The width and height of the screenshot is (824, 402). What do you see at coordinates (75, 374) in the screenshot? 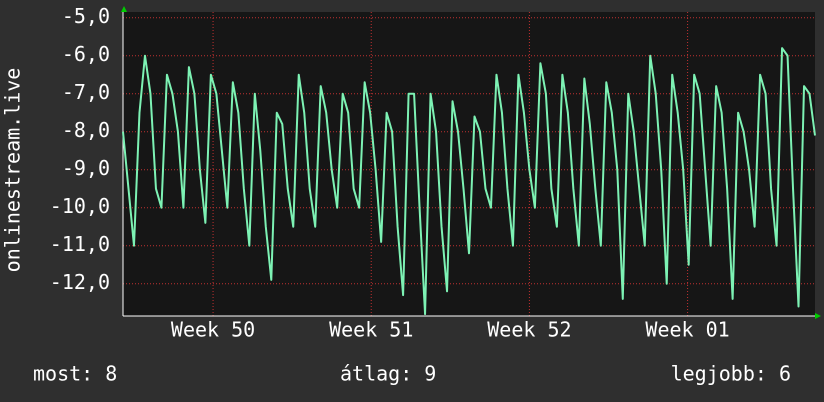
I see `stat-current: most: 8` at bounding box center [75, 374].